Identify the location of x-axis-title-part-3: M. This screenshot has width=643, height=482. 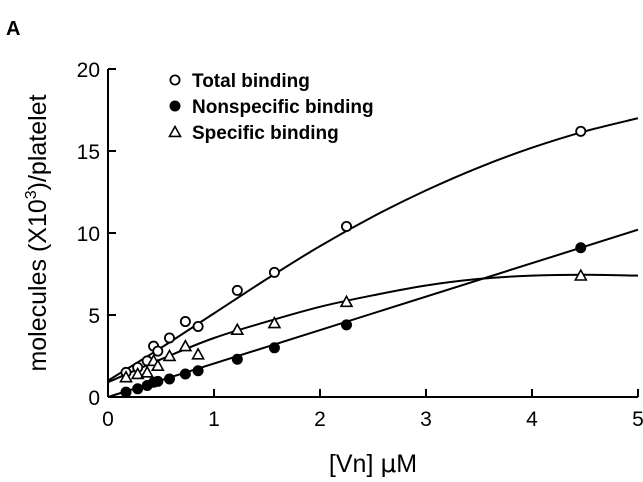
(406, 464).